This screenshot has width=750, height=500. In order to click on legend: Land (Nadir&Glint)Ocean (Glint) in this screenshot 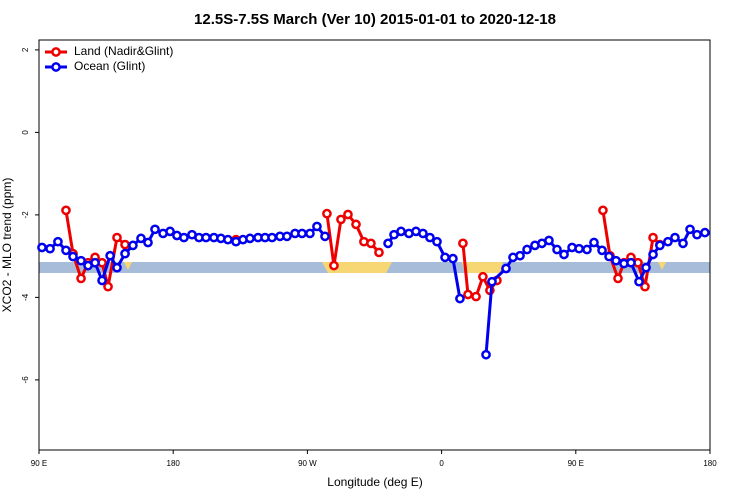, I will do `click(109, 58)`.